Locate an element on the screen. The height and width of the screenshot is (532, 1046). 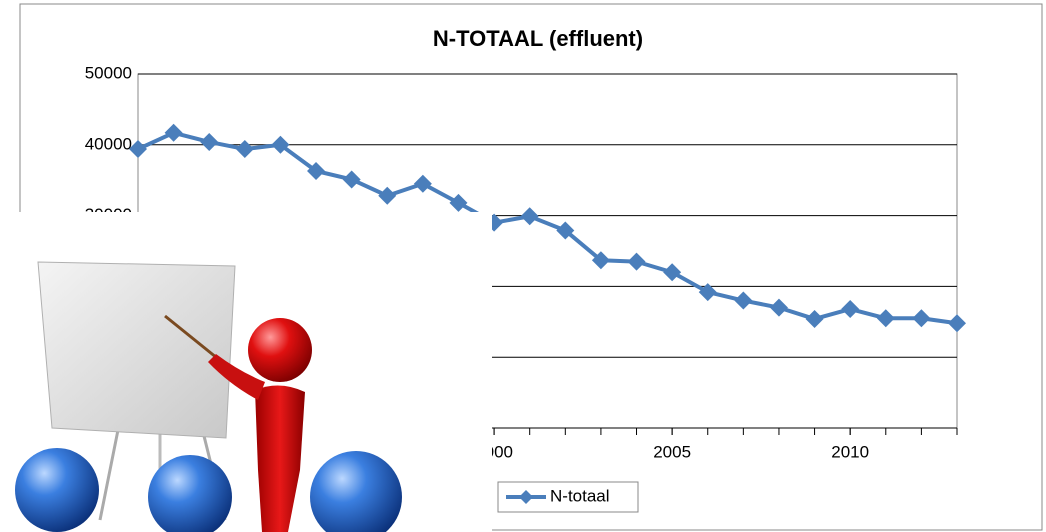
legend-label: N-totaal is located at coordinates (580, 495).